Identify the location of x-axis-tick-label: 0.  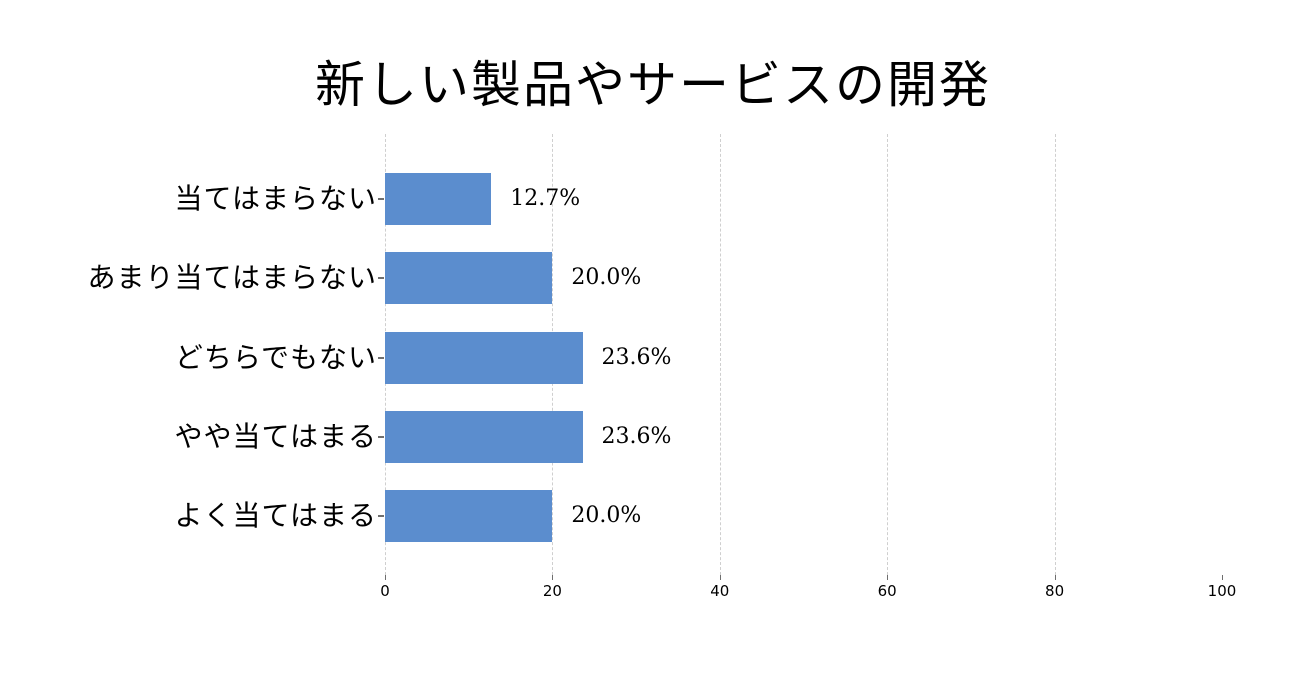
(385, 591).